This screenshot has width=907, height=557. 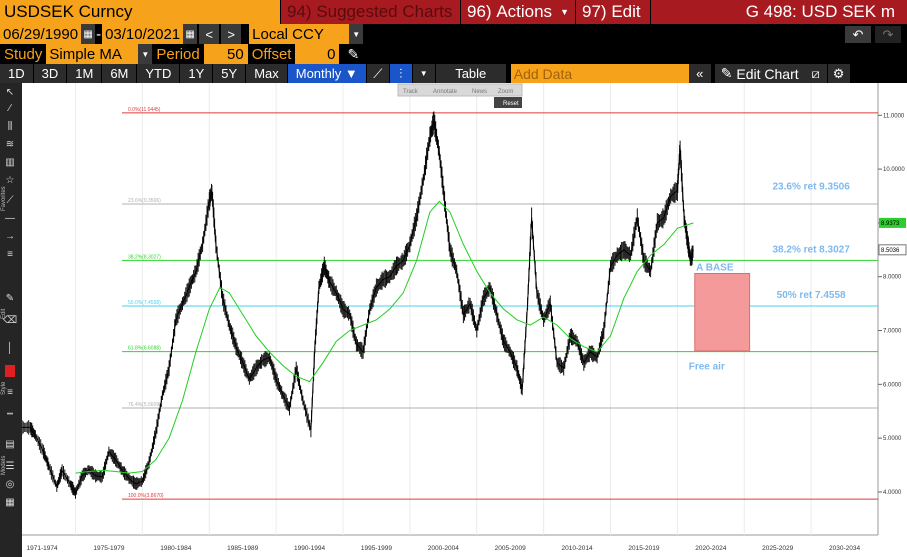 I want to click on pattern-tool-icon: ≡, so click(x=10, y=254).